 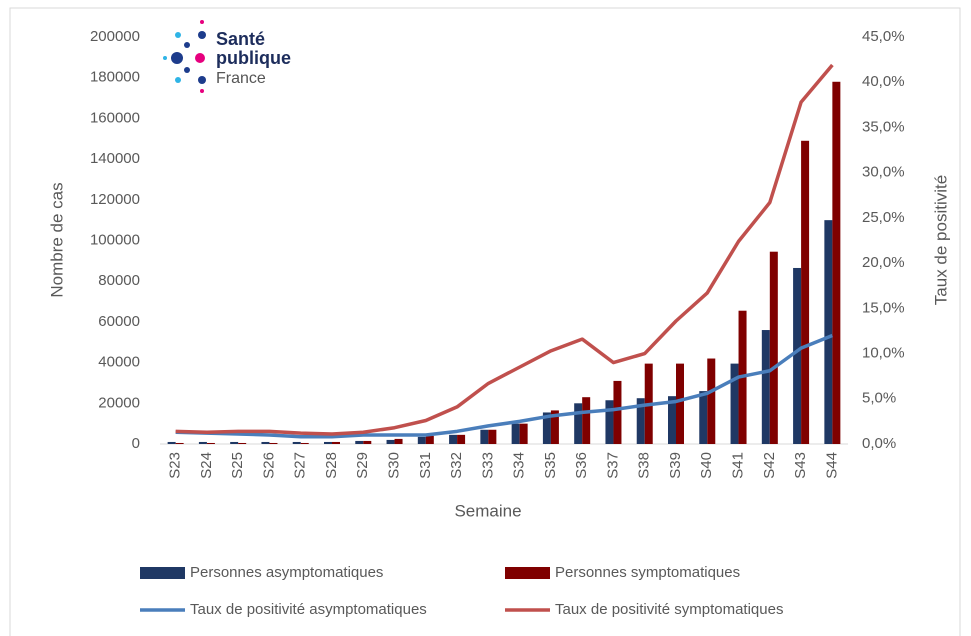 What do you see at coordinates (362, 465) in the screenshot?
I see `x-tick-label: S29` at bounding box center [362, 465].